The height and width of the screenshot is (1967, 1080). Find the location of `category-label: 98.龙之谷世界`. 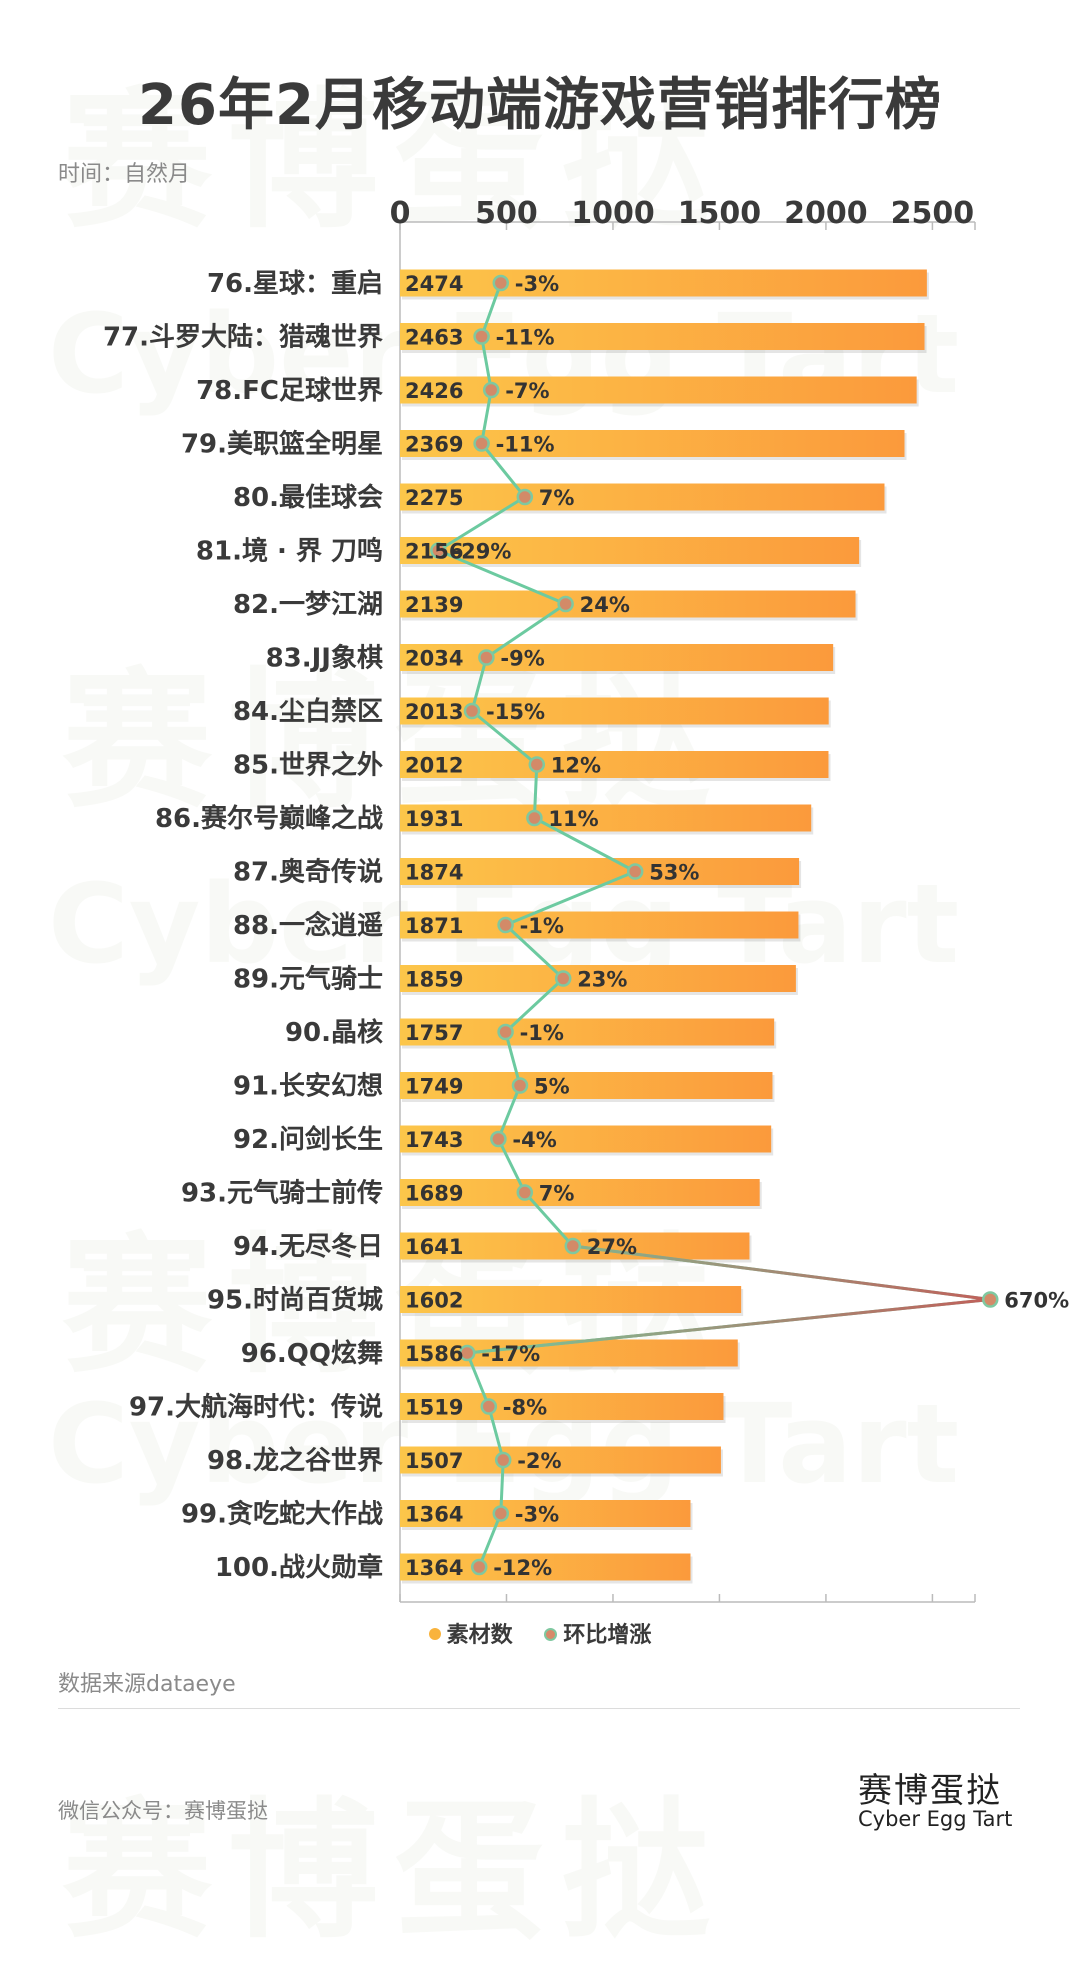

category-label: 98.龙之谷世界 is located at coordinates (295, 1460).